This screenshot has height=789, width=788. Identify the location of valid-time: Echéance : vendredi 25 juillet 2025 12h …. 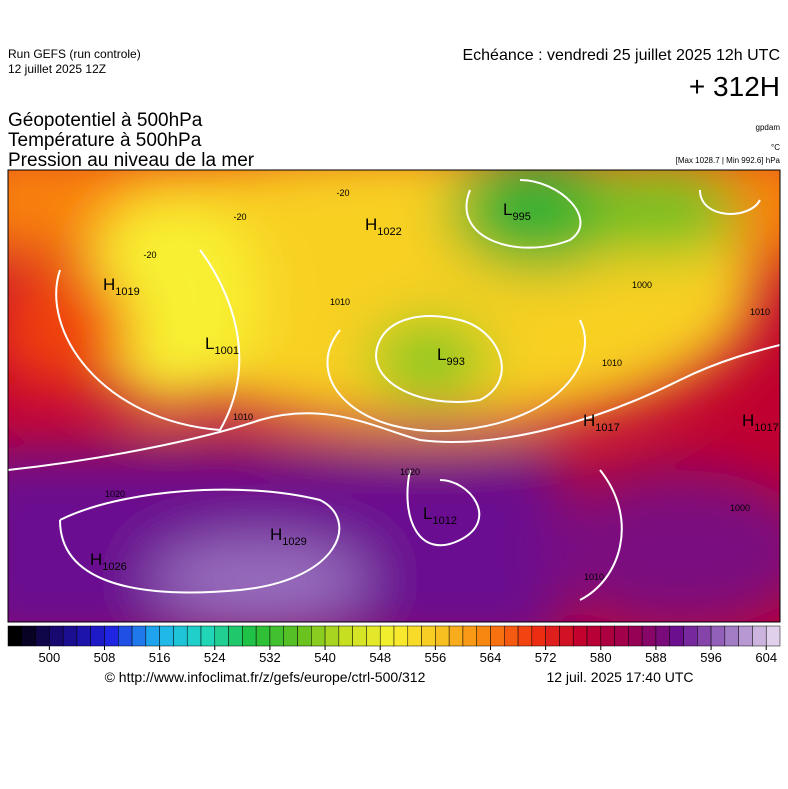
(621, 55).